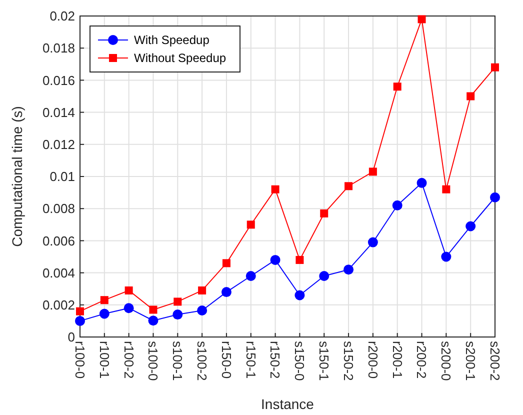  Describe the element at coordinates (153, 361) in the screenshot. I see `x-tick-label: s100-0` at that location.